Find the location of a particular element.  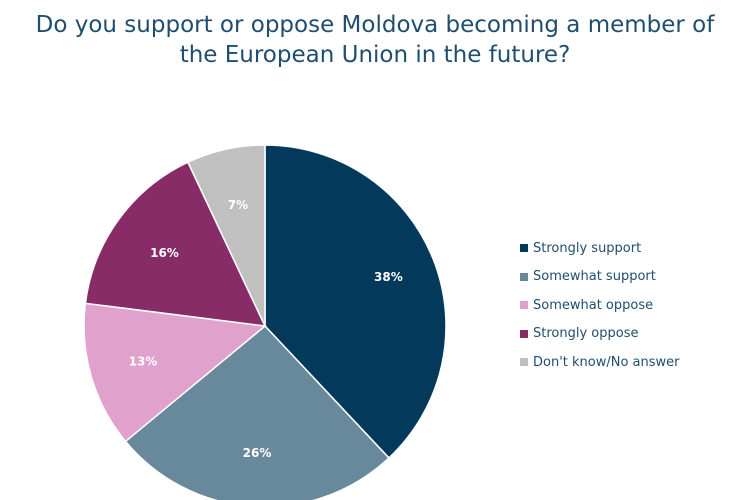

legend-item: Strongly support is located at coordinates (600, 248).